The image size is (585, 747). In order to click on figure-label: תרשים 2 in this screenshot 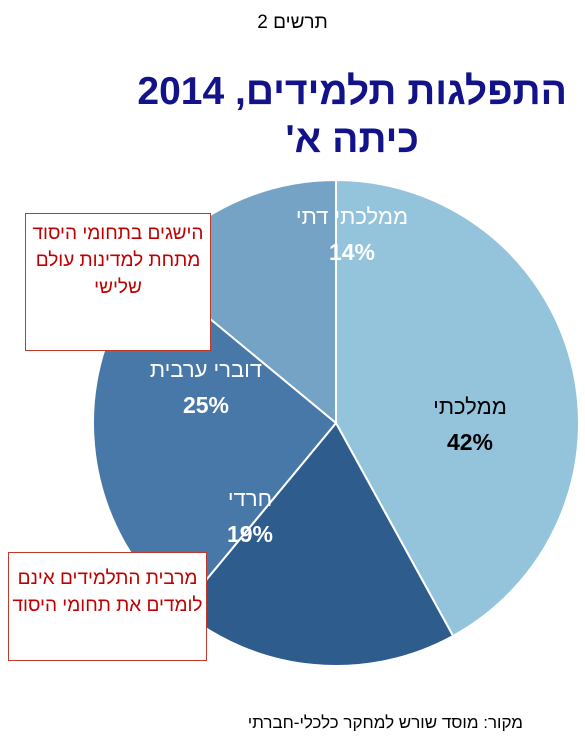, I will do `click(292, 22)`.